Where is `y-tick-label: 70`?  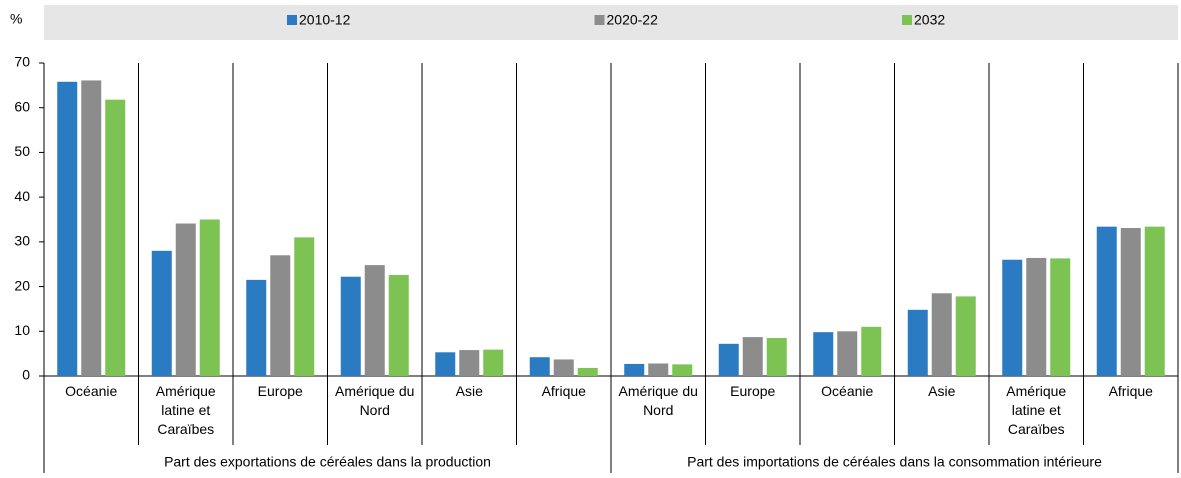 y-tick-label: 70 is located at coordinates (22, 62).